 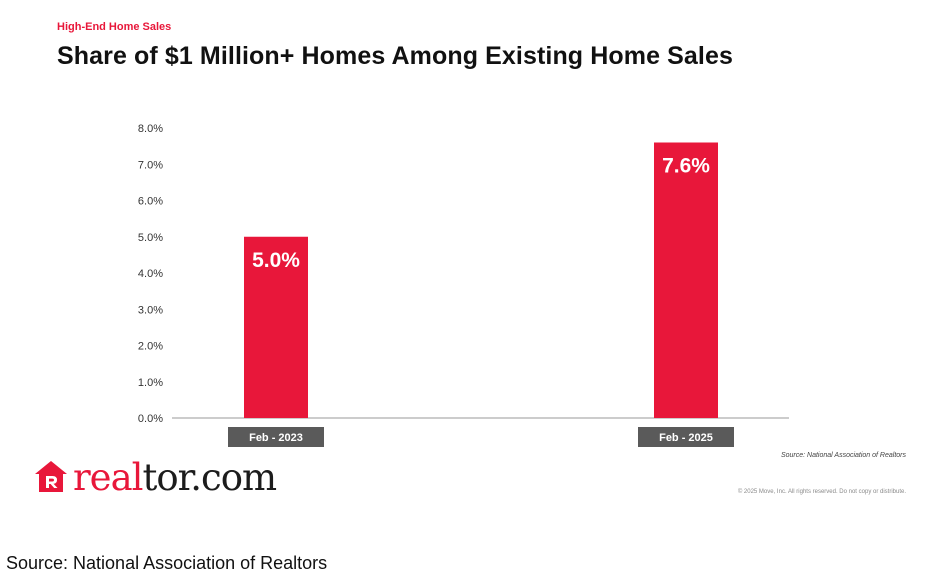 I want to click on y-tick-label: 5.0%, so click(x=150, y=238).